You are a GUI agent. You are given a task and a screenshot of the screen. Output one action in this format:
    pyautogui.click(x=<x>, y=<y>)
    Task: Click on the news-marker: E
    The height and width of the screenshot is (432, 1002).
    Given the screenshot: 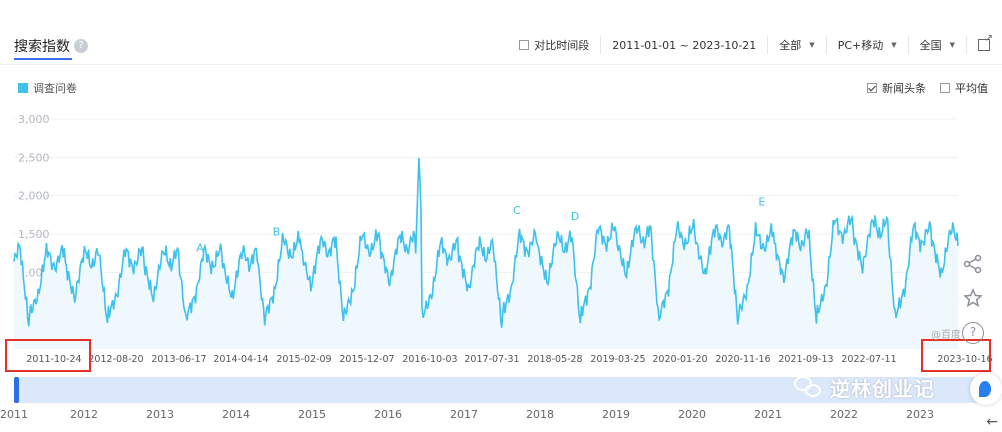 What is the action you would take?
    pyautogui.click(x=761, y=202)
    